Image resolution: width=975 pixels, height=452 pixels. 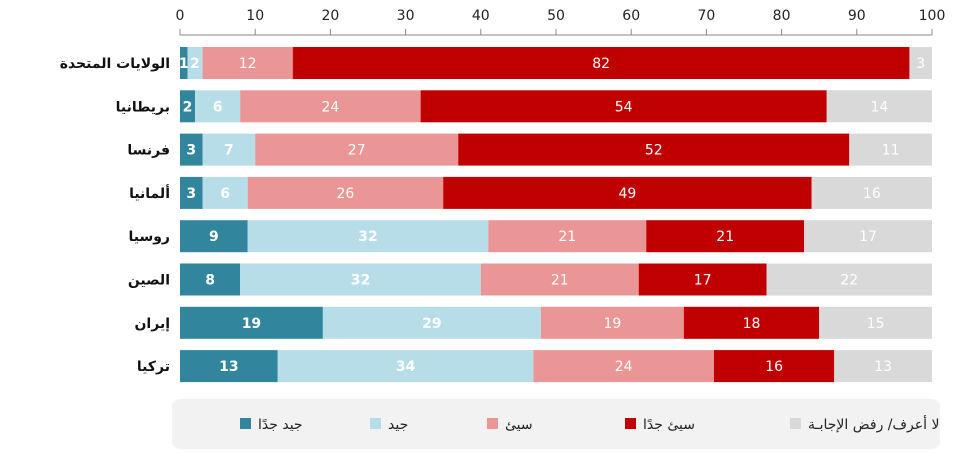 I want to click on data-label: 22, so click(x=849, y=281).